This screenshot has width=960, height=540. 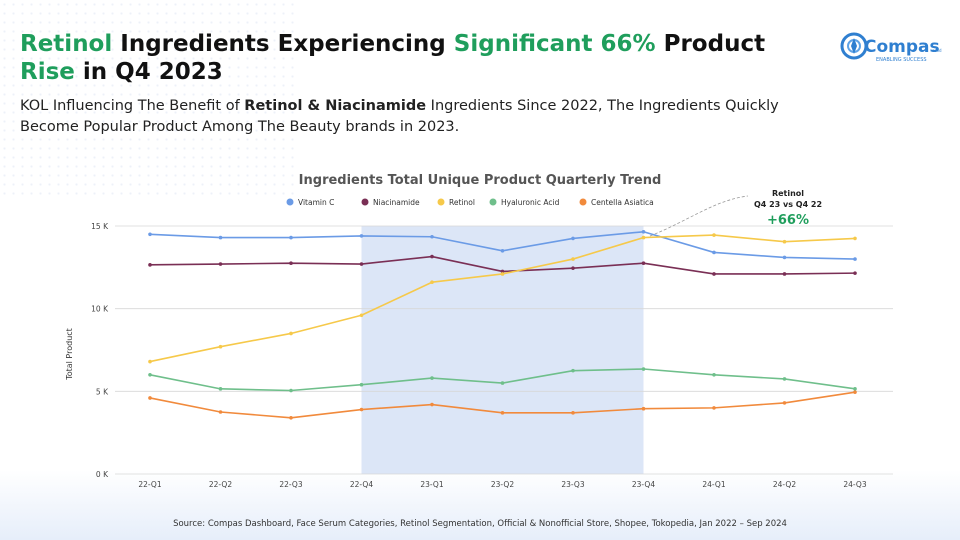 I want to click on title-highlight-retinol: Retinol, so click(x=66, y=44).